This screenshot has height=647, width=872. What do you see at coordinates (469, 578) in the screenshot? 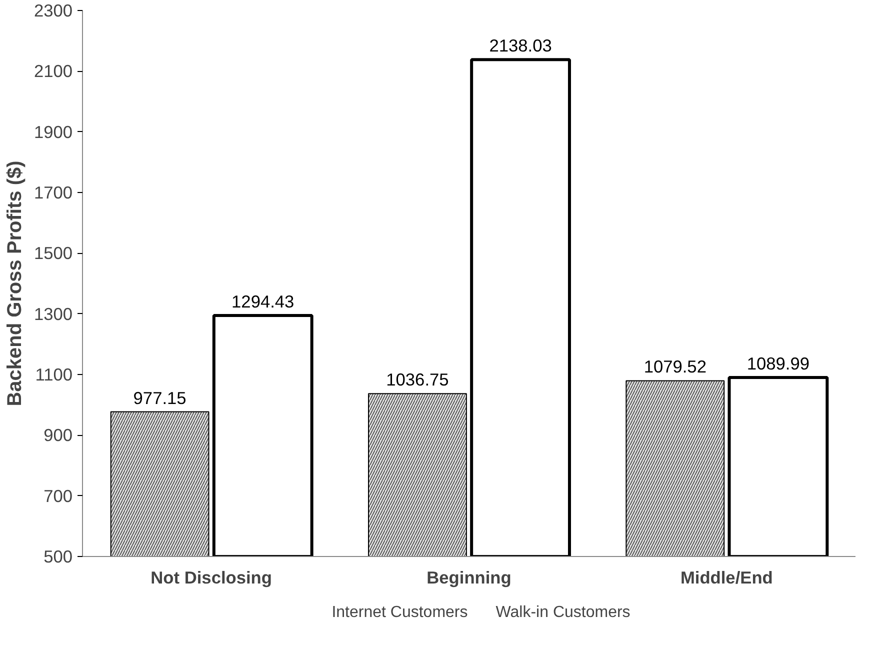
I see `x-tick-label: Beginning` at bounding box center [469, 578].